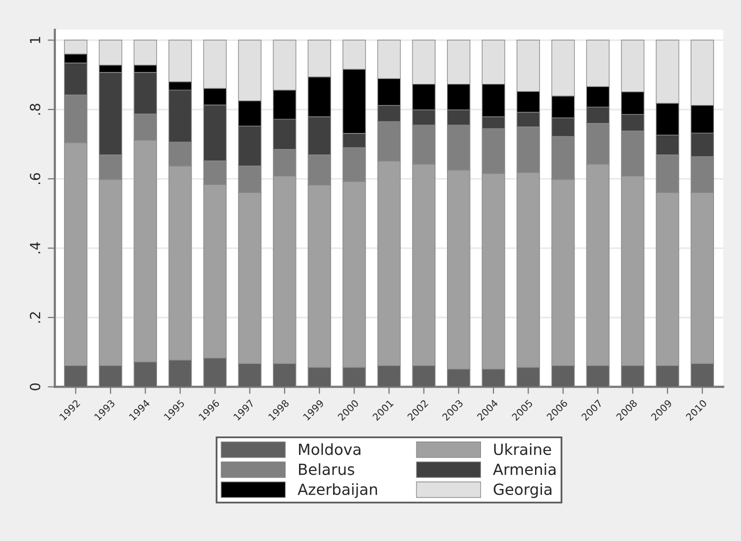 The width and height of the screenshot is (741, 541). Describe the element at coordinates (35, 109) in the screenshot. I see `y-tick-label: .8` at that location.